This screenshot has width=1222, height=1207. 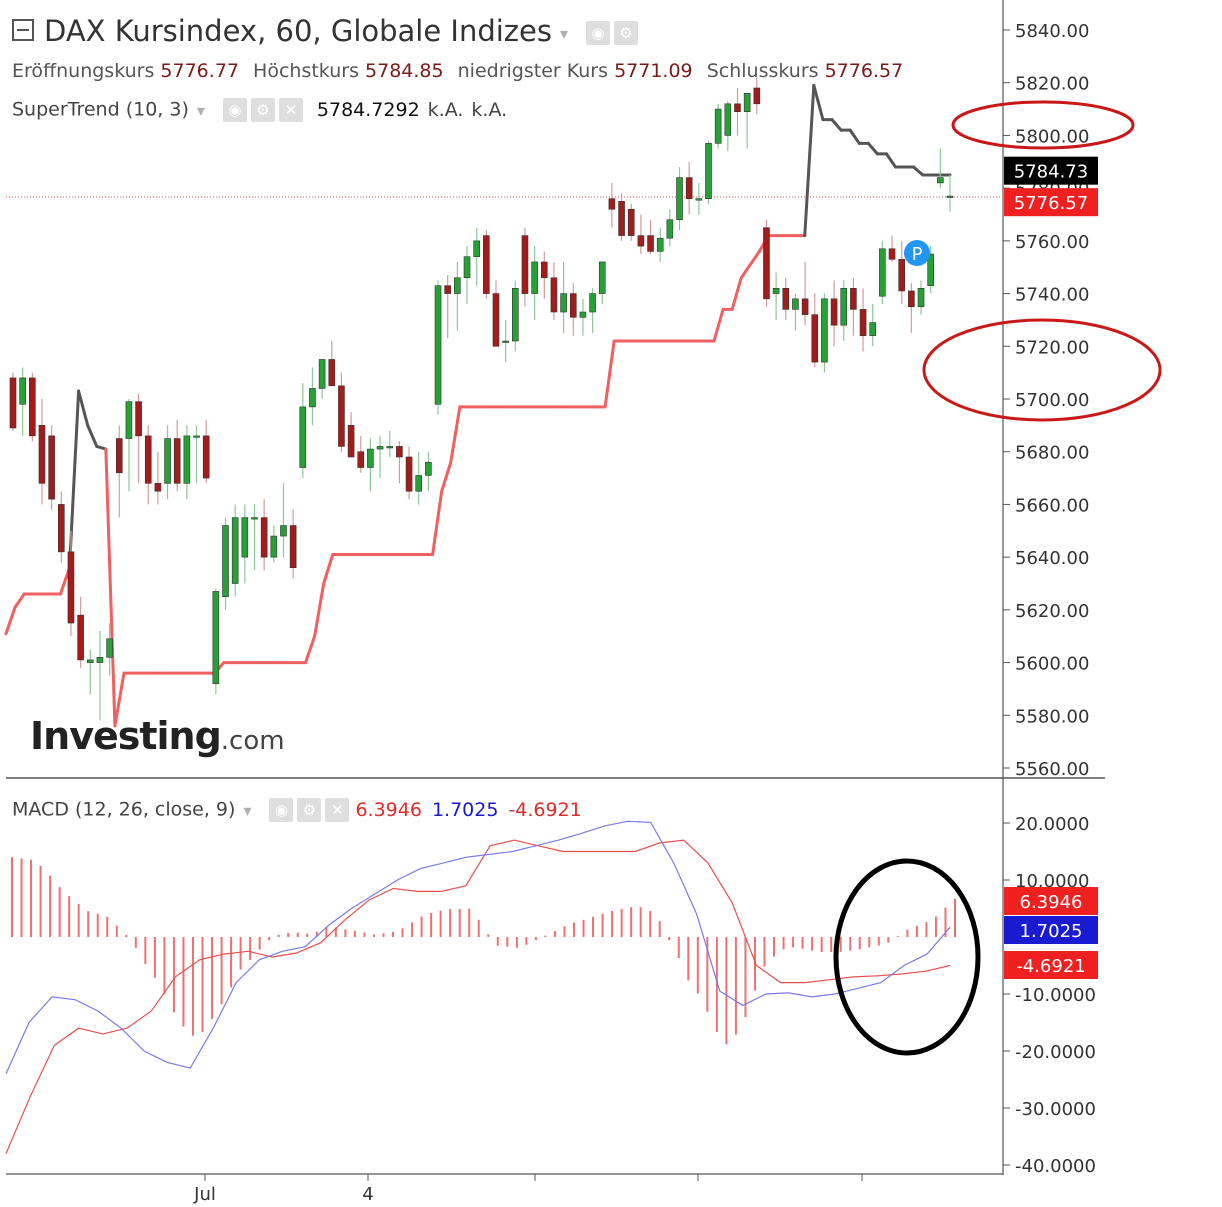 I want to click on value-tag: 1.7025, so click(x=1051, y=930).